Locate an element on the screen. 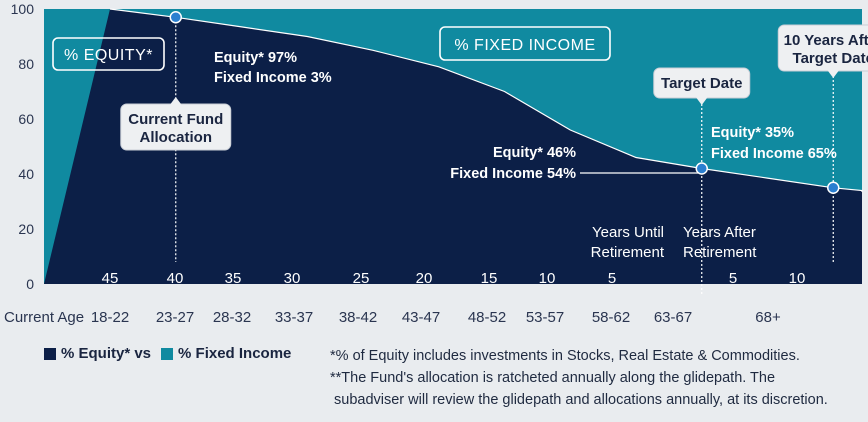  callout-10-years-after-text: 10 Years After is located at coordinates (826, 40).